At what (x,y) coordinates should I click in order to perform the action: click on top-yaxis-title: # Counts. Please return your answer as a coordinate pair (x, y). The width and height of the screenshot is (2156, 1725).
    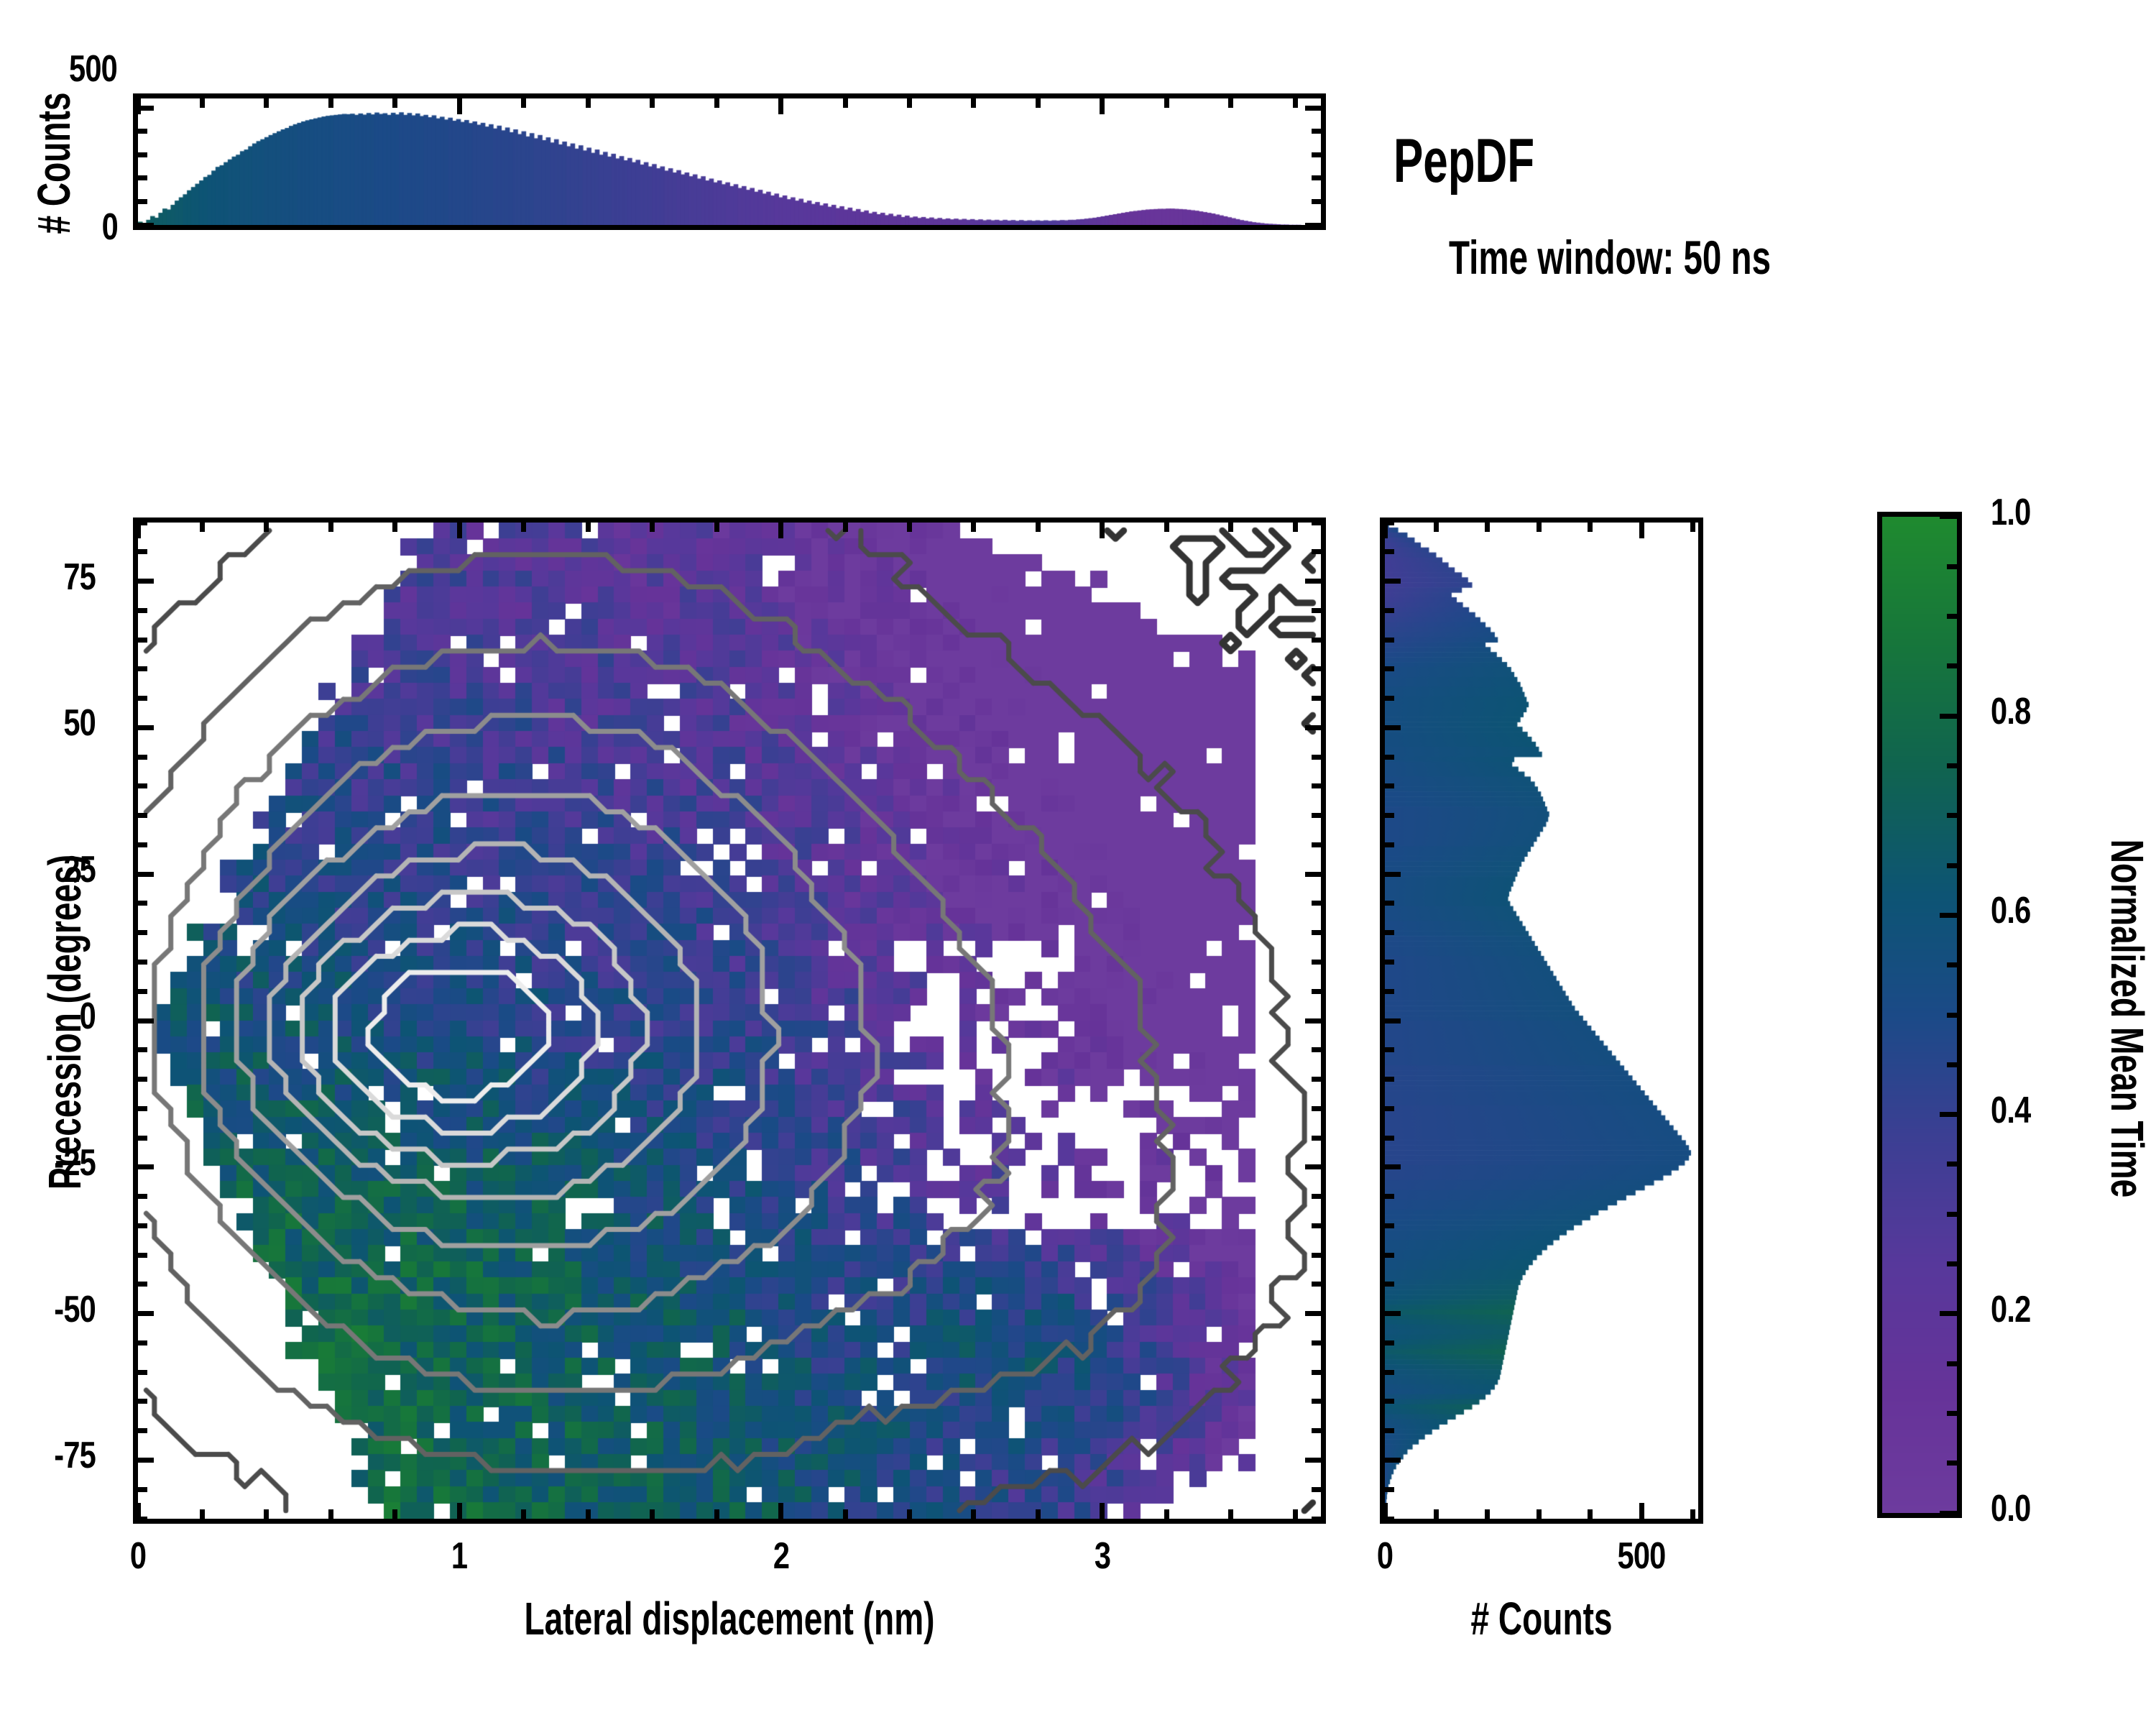
    Looking at the image, I should click on (54, 163).